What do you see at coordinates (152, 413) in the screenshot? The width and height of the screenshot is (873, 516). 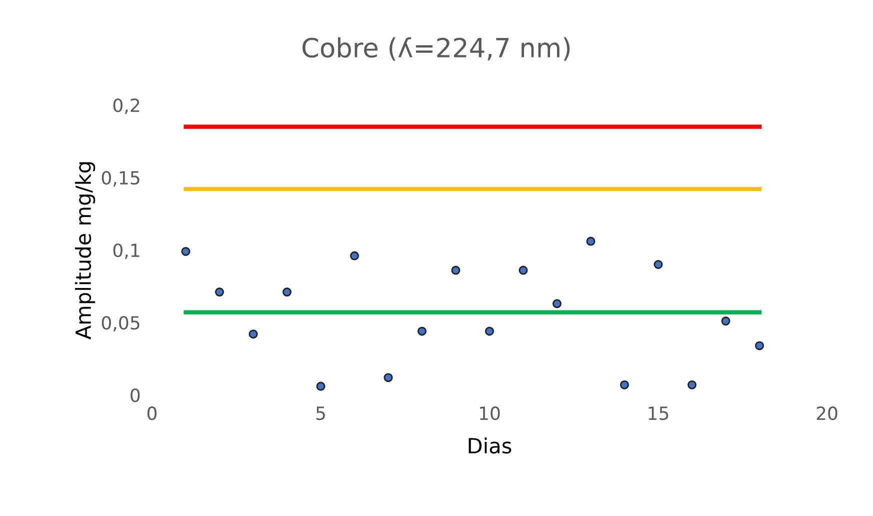 I see `x-tick-label: 0` at bounding box center [152, 413].